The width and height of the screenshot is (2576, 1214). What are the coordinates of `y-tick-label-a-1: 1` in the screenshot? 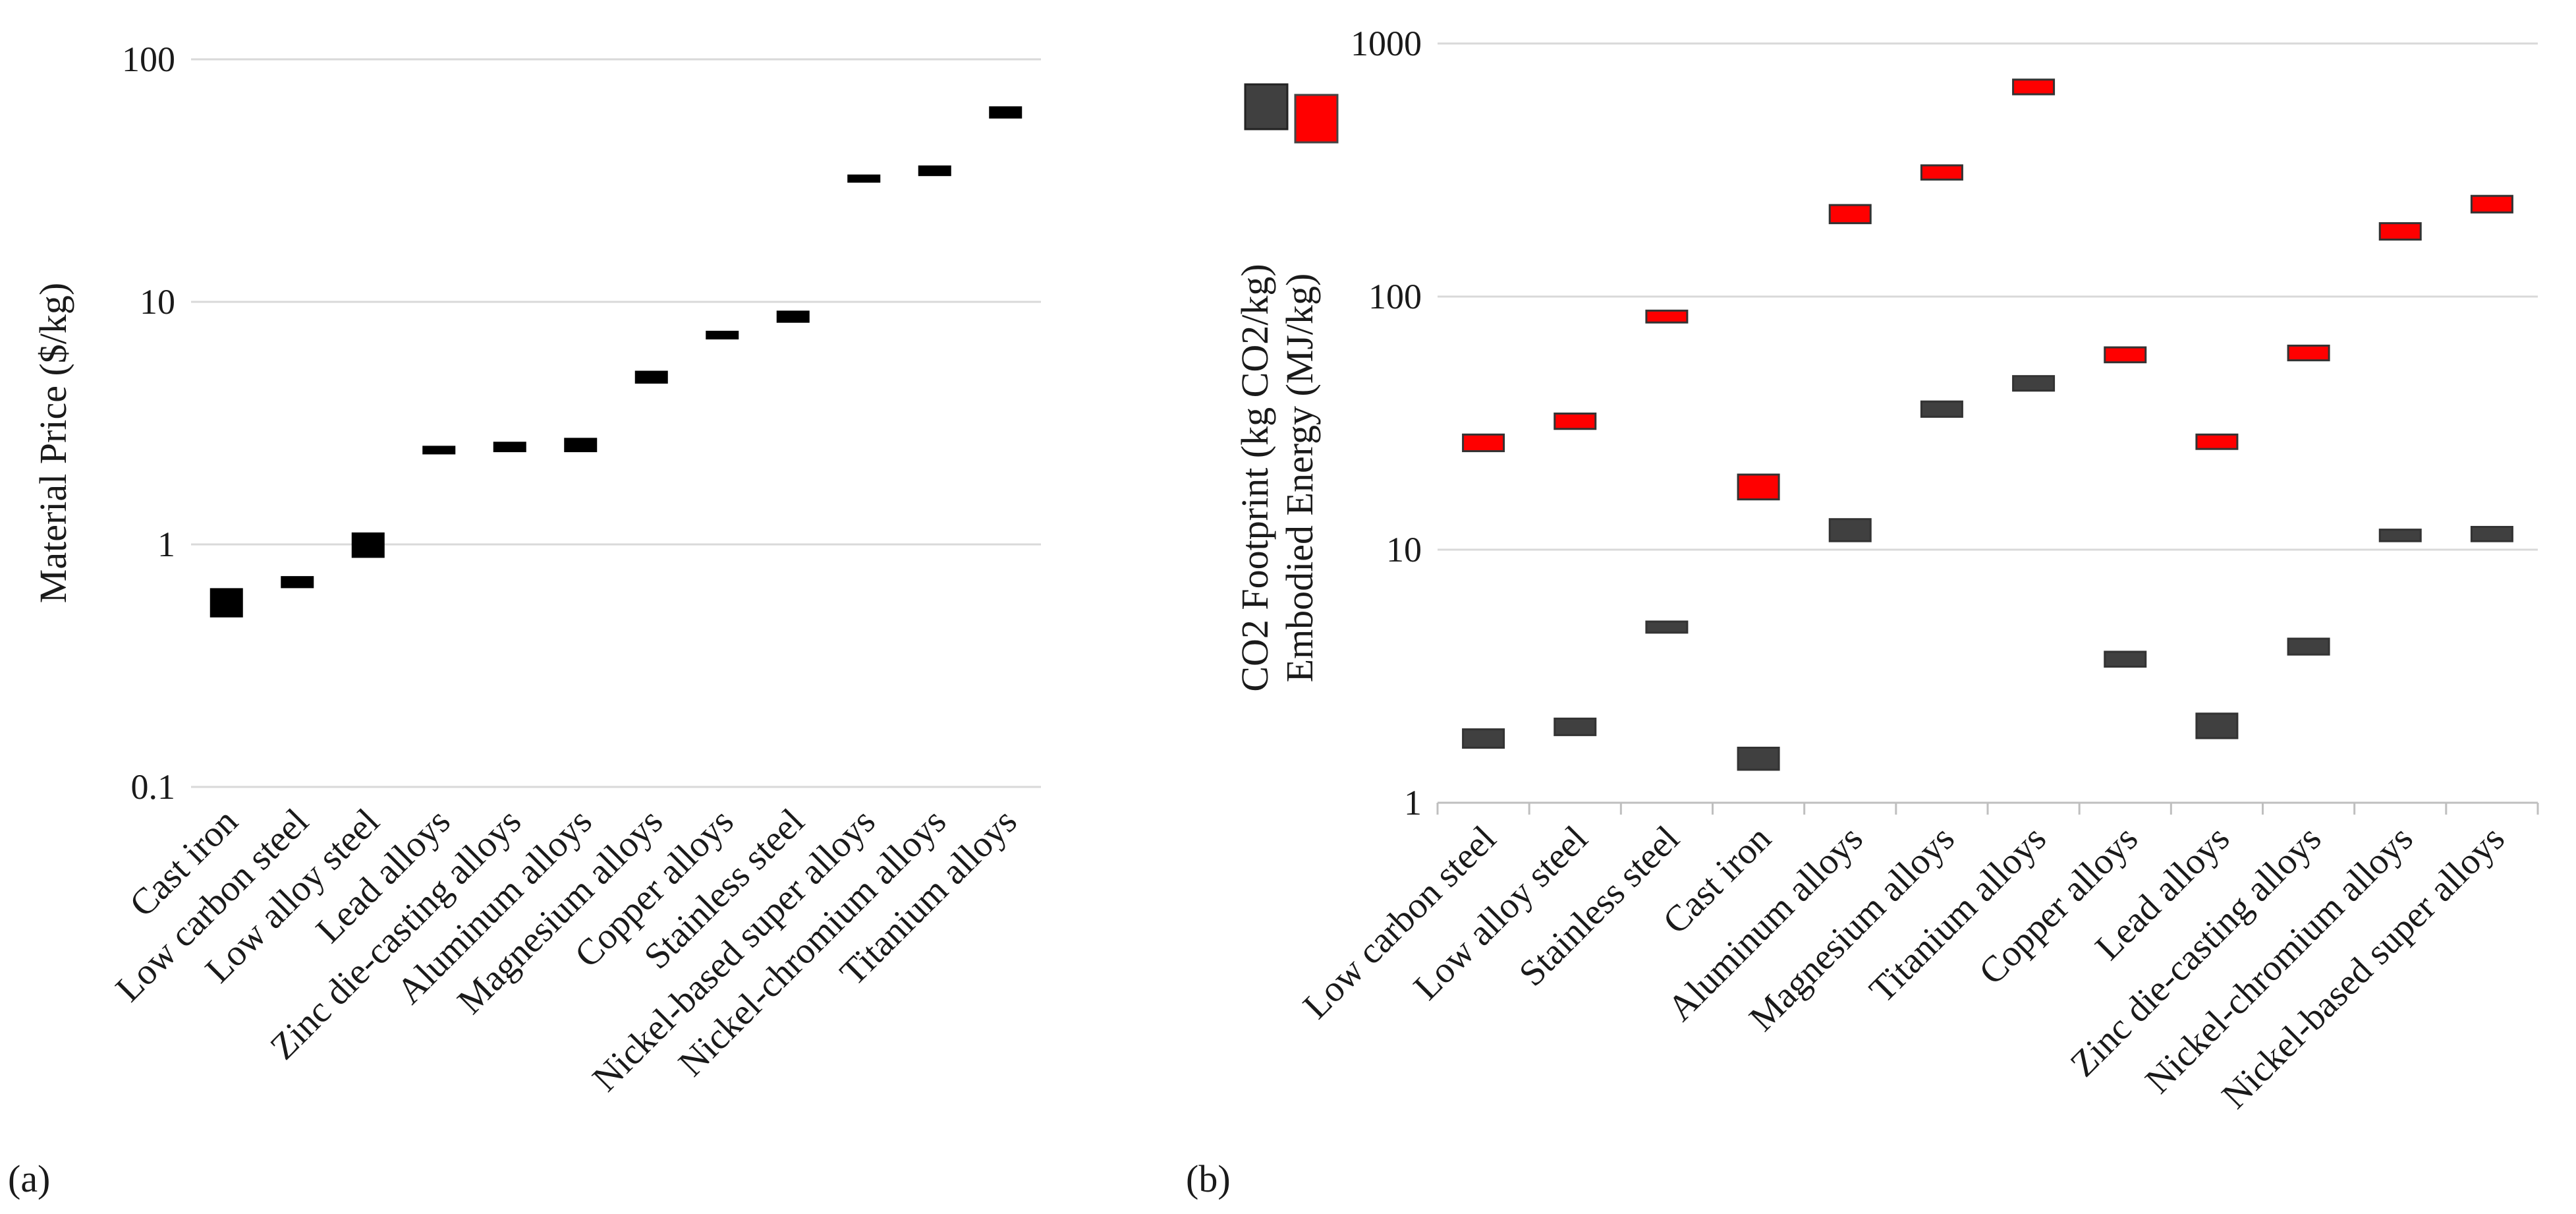 It's located at (166, 544).